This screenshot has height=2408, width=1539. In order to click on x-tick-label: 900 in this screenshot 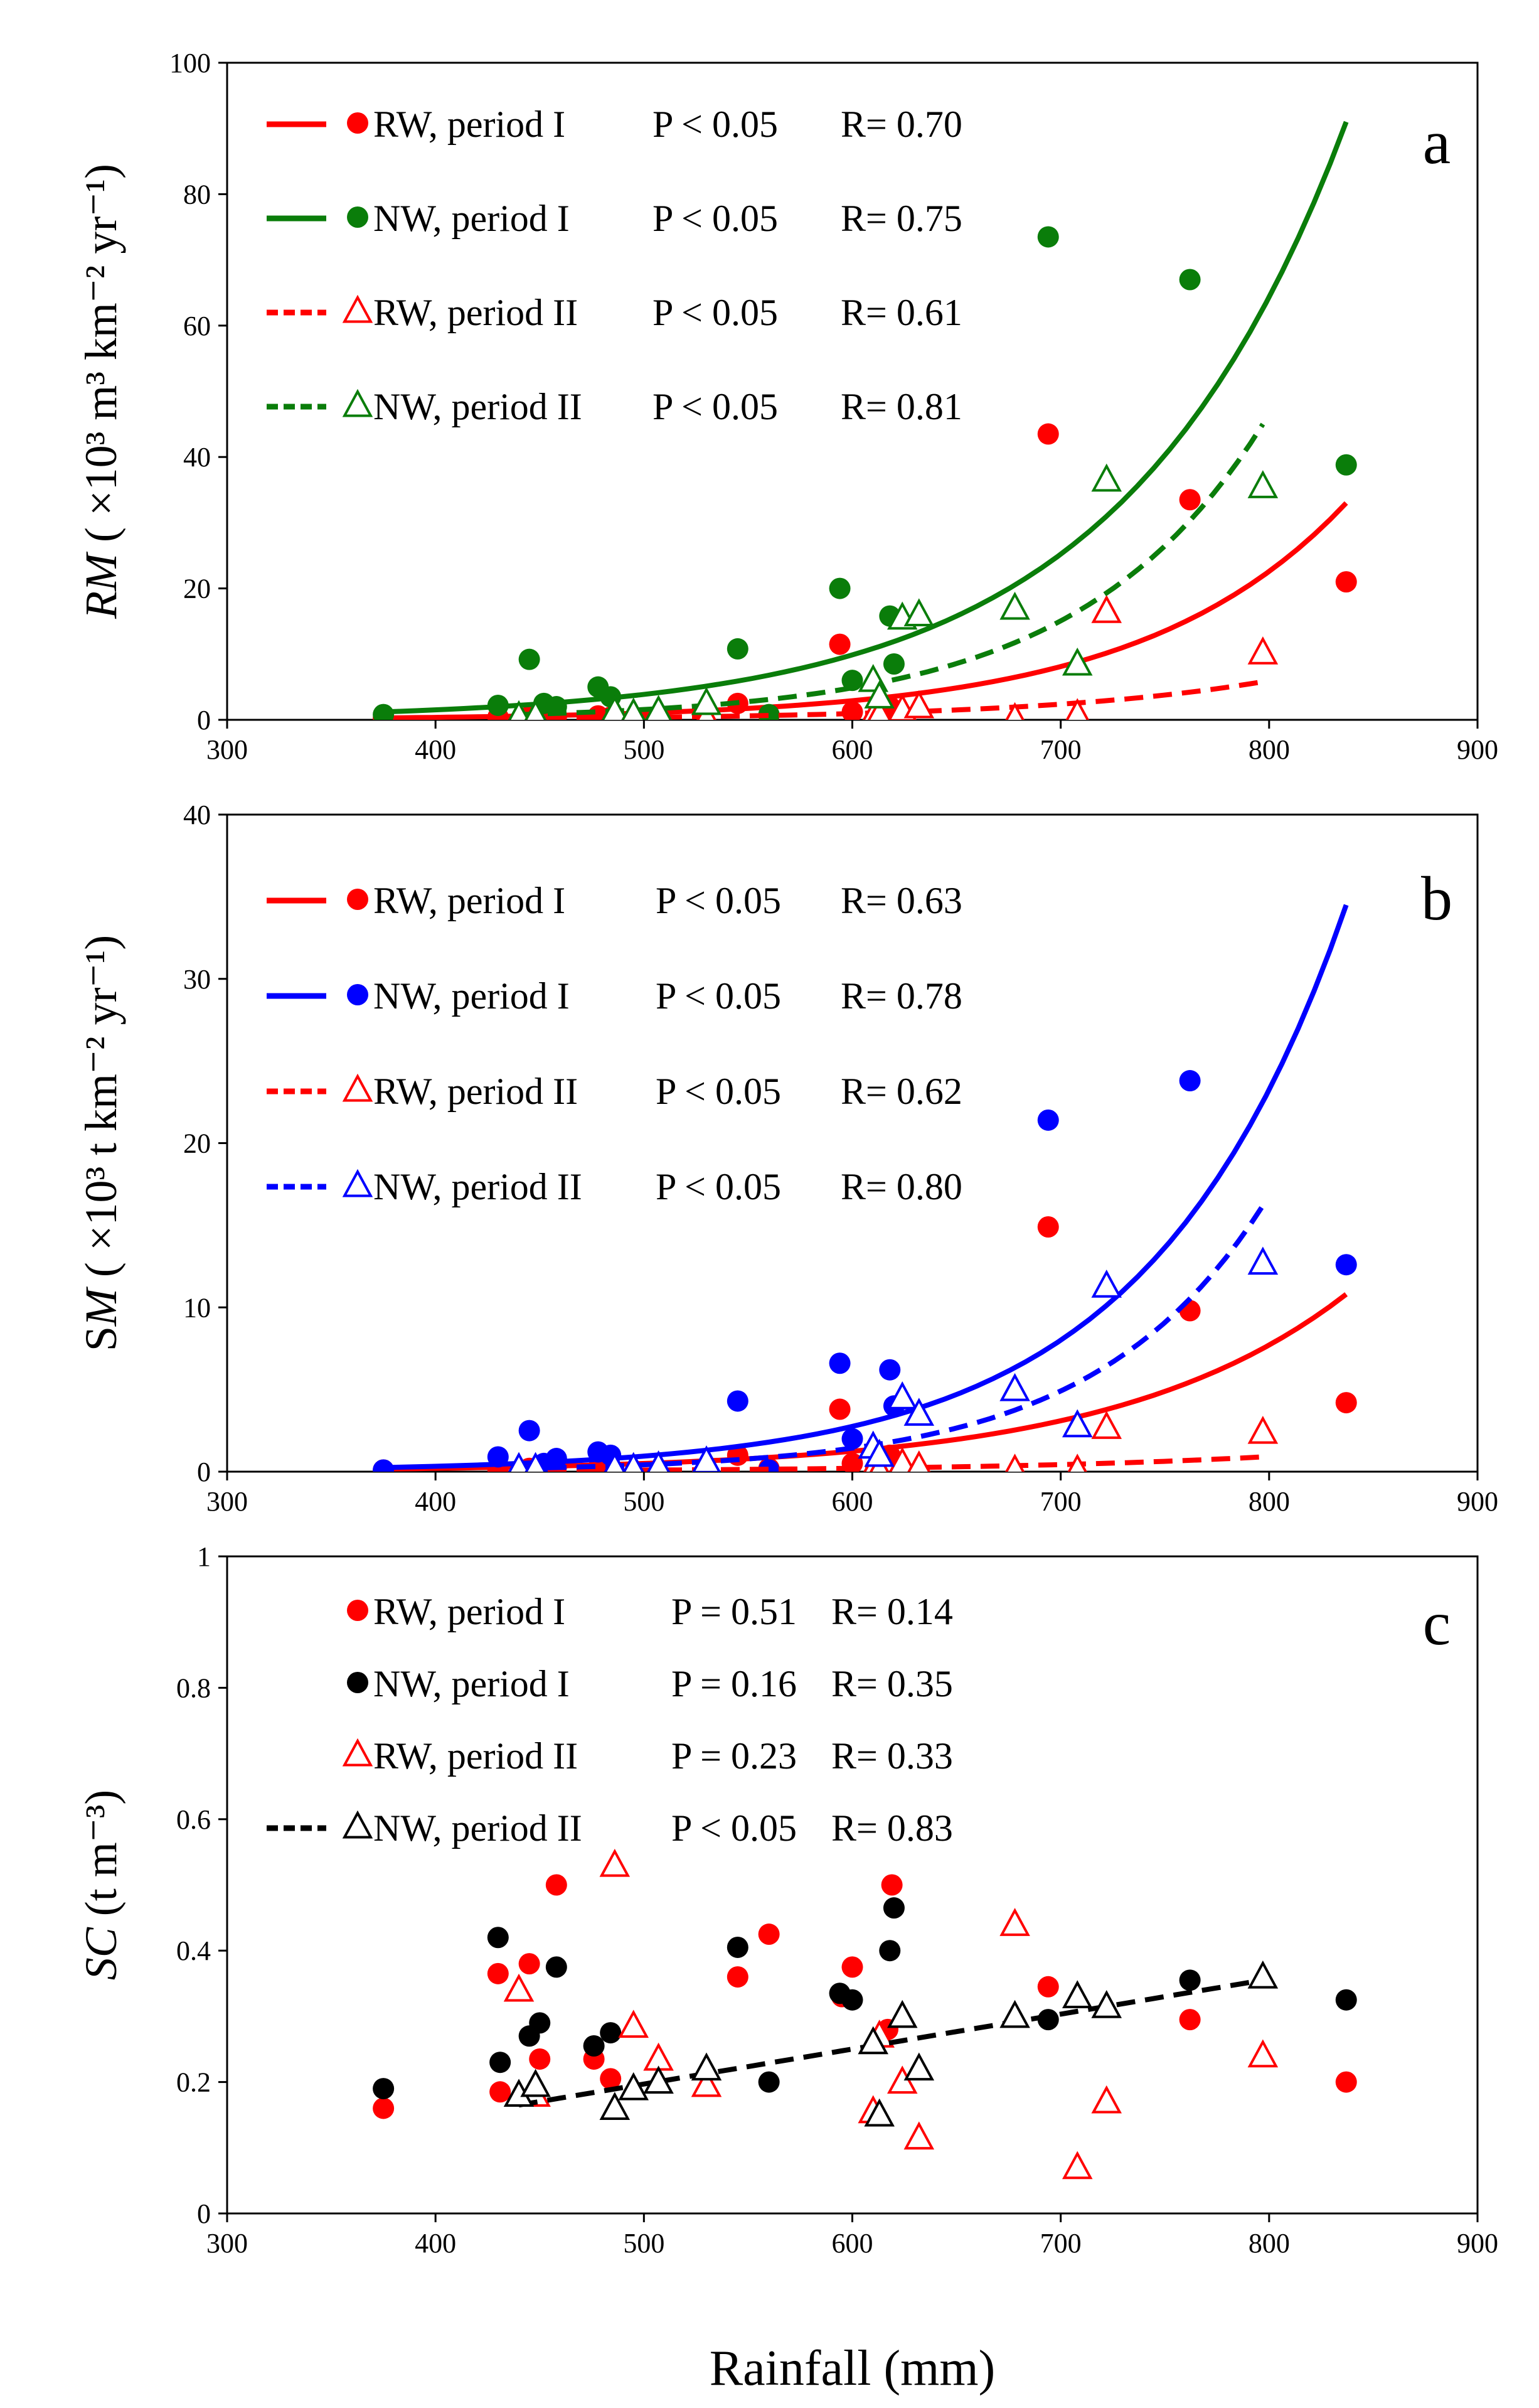, I will do `click(1477, 749)`.